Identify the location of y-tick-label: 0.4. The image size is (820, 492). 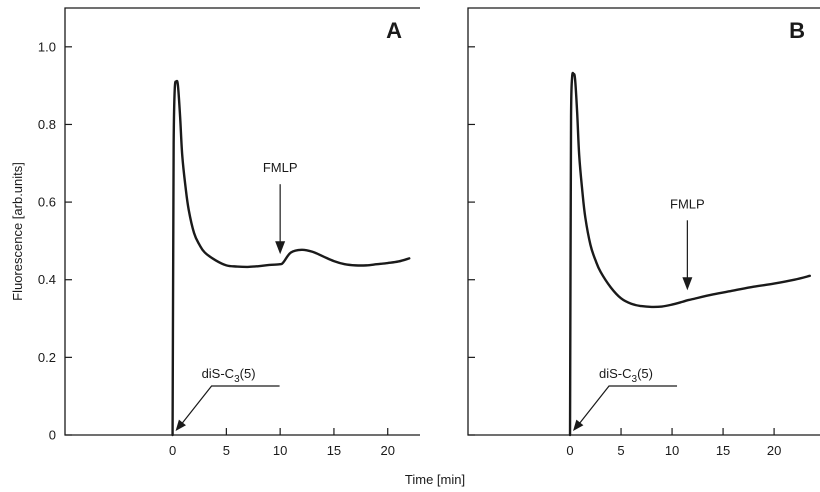
(47, 279).